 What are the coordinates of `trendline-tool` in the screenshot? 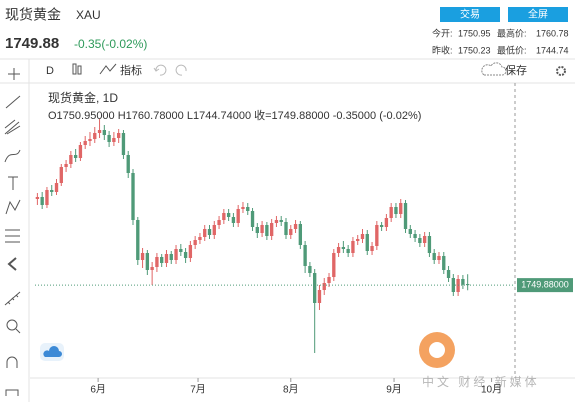 It's located at (13, 102).